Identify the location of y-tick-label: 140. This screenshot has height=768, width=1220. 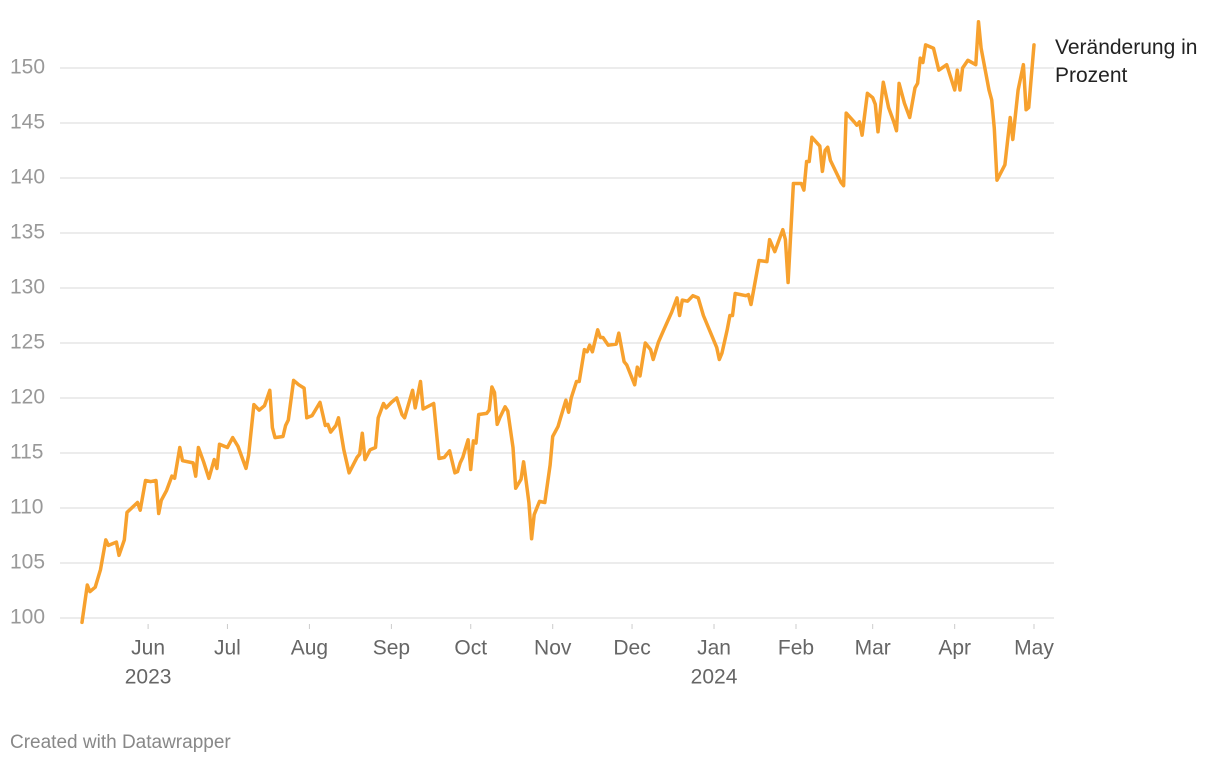
(27, 177).